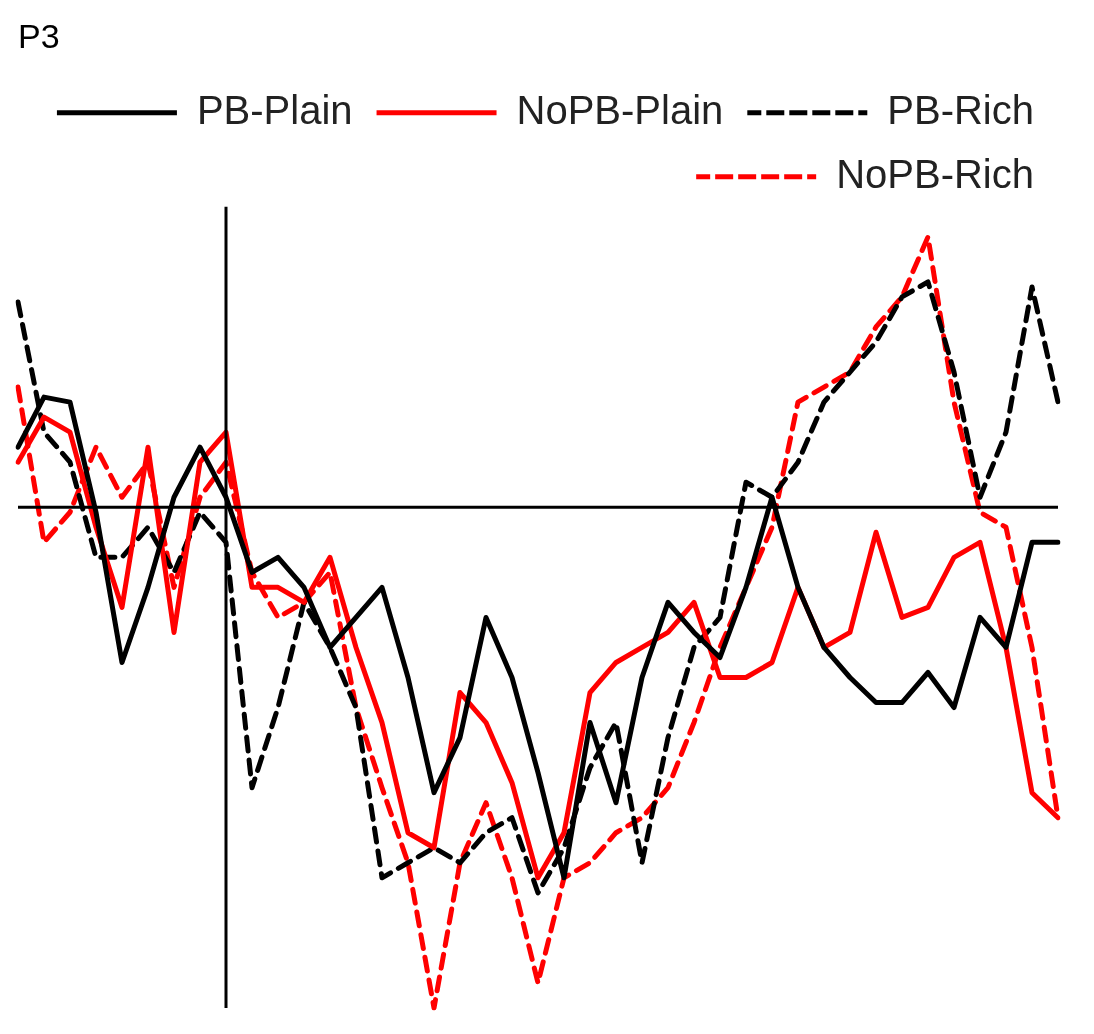 This screenshot has height=1034, width=1094. What do you see at coordinates (960, 109) in the screenshot?
I see `legend-label: PB-Rich` at bounding box center [960, 109].